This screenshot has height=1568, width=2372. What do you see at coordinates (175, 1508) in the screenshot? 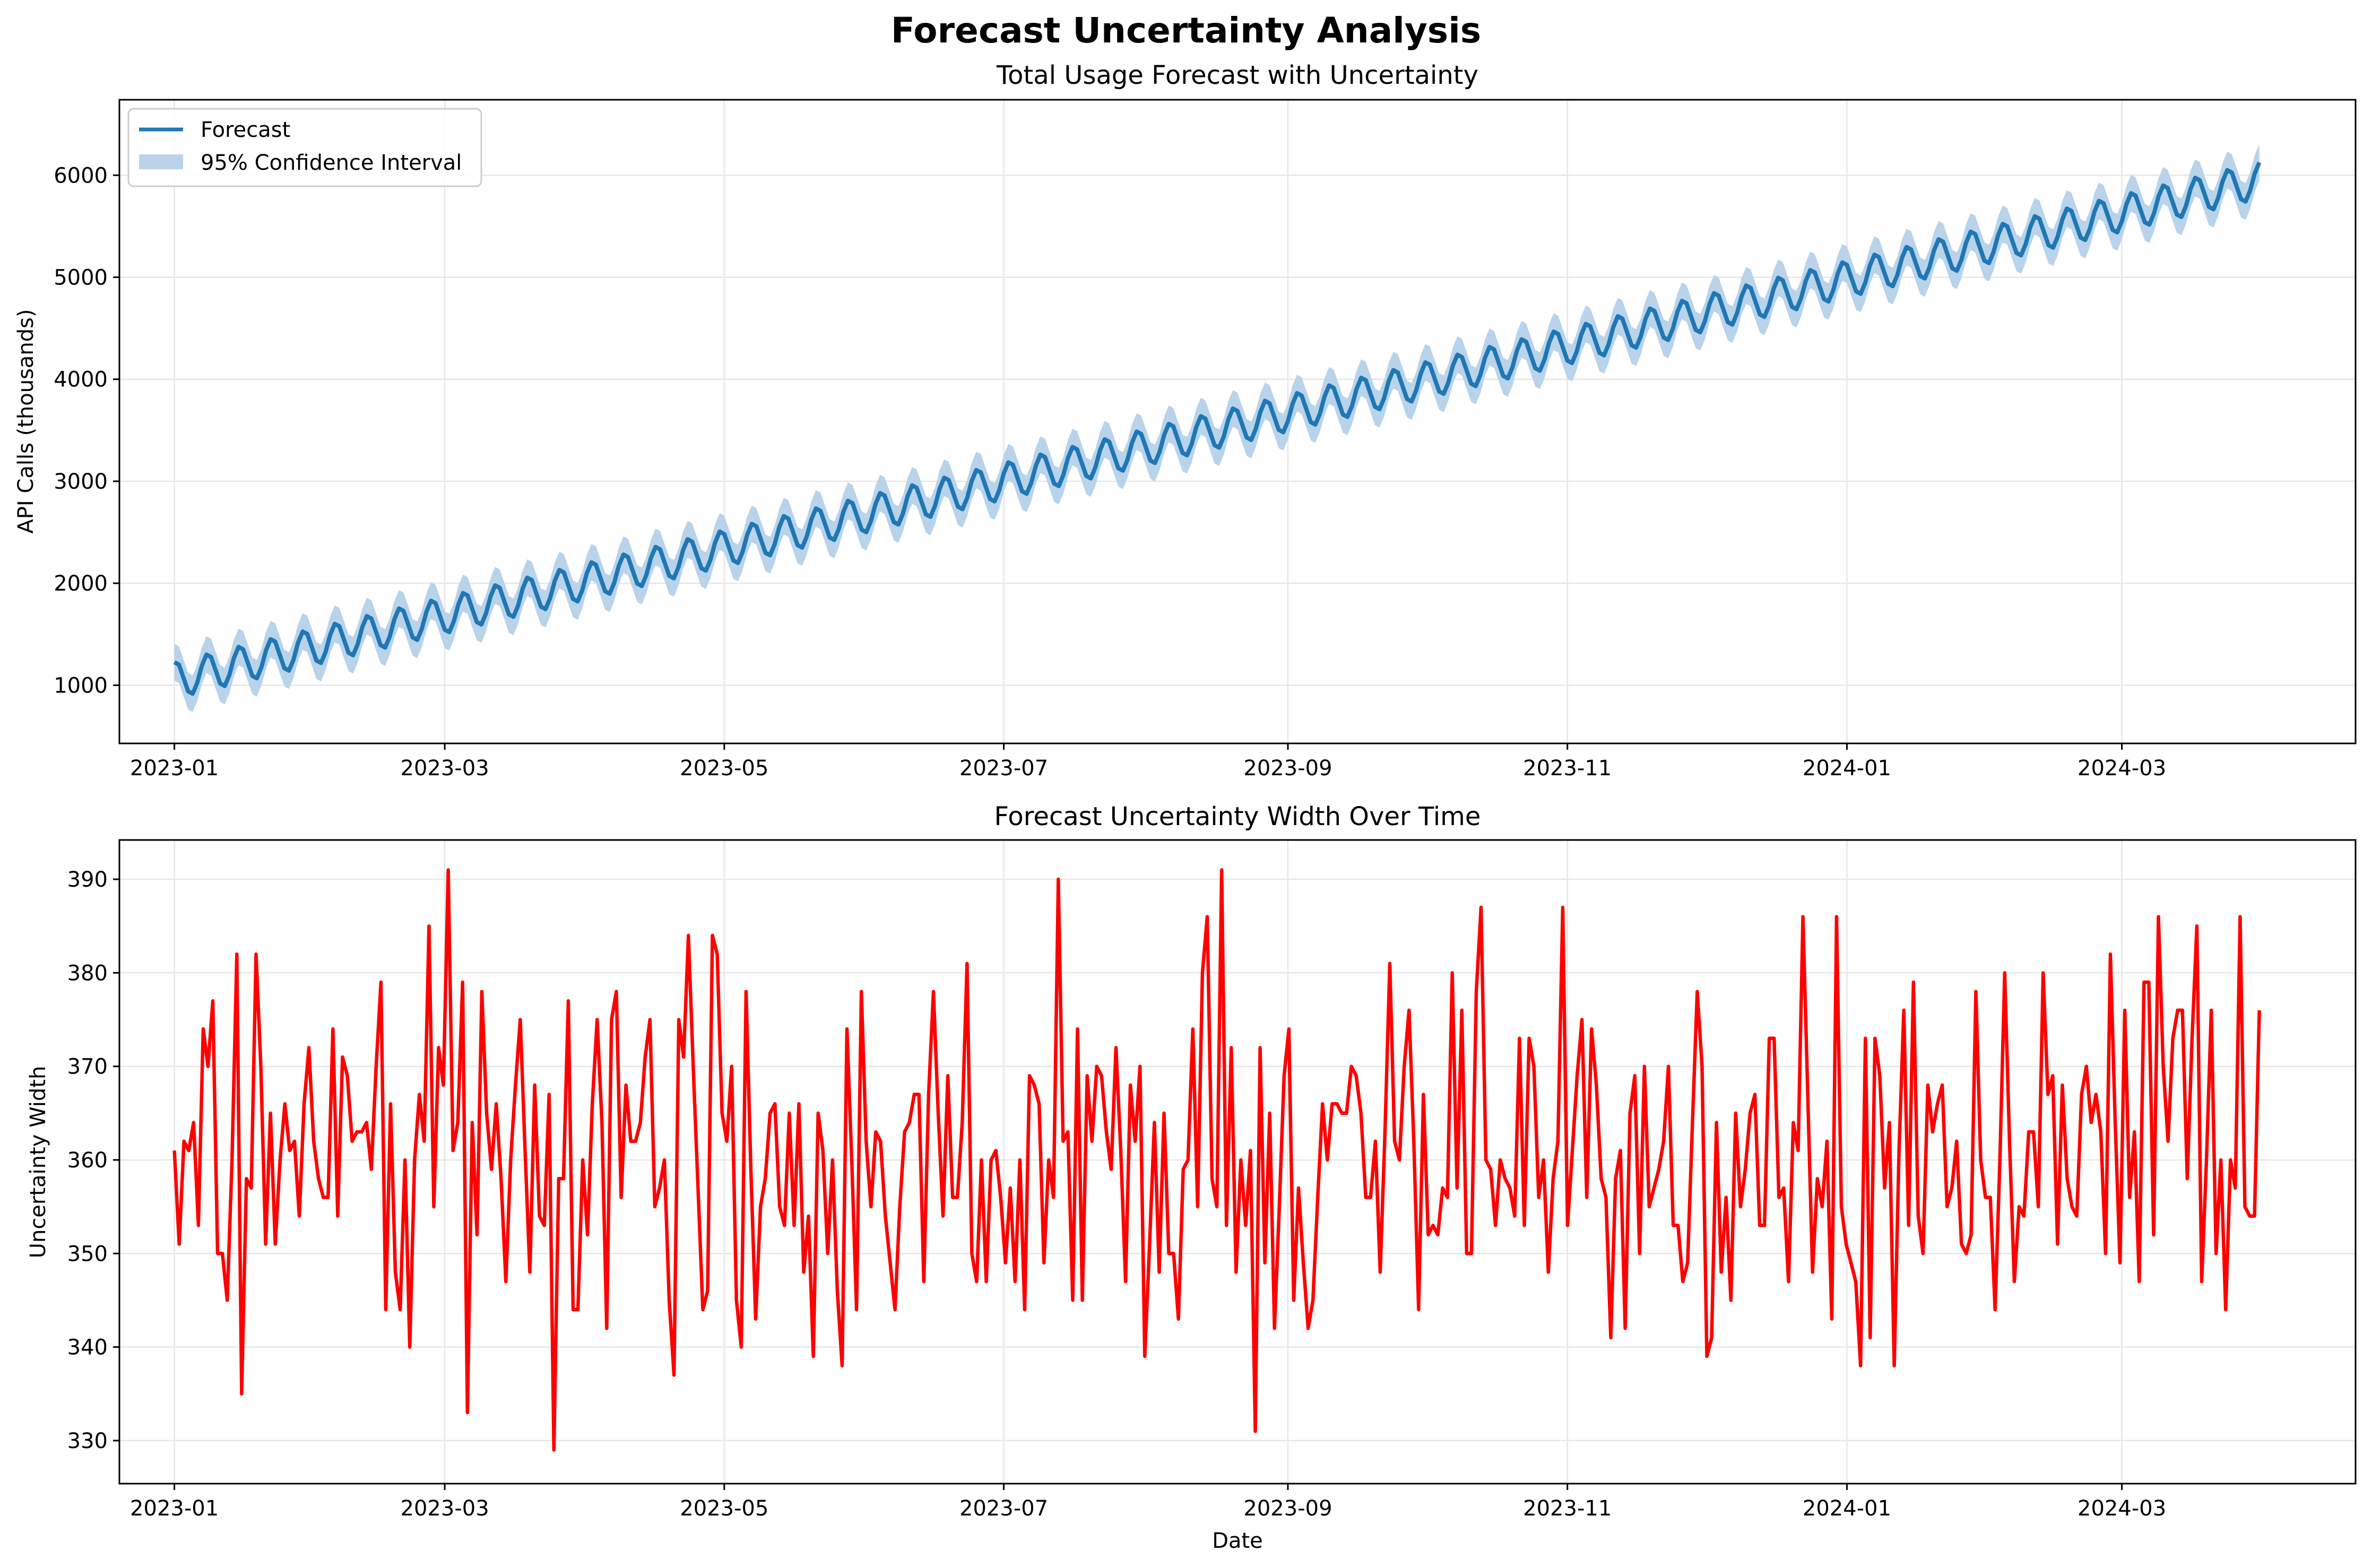
I see `uncertainty-x-tick-label: 2023-01` at bounding box center [175, 1508].